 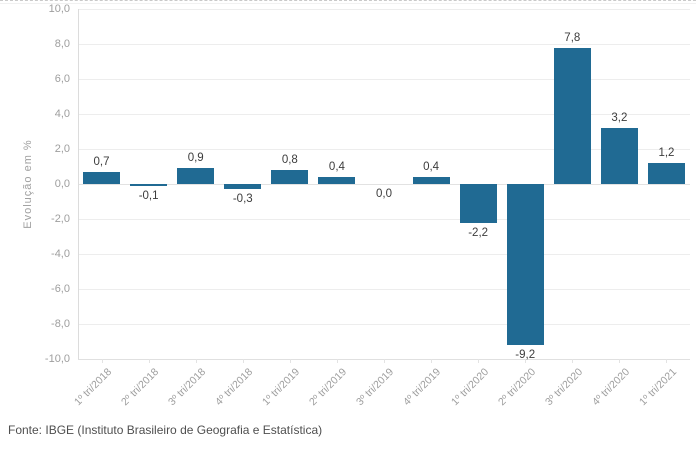 I want to click on x-axis-label-text: 3º tri/2019, so click(x=375, y=387).